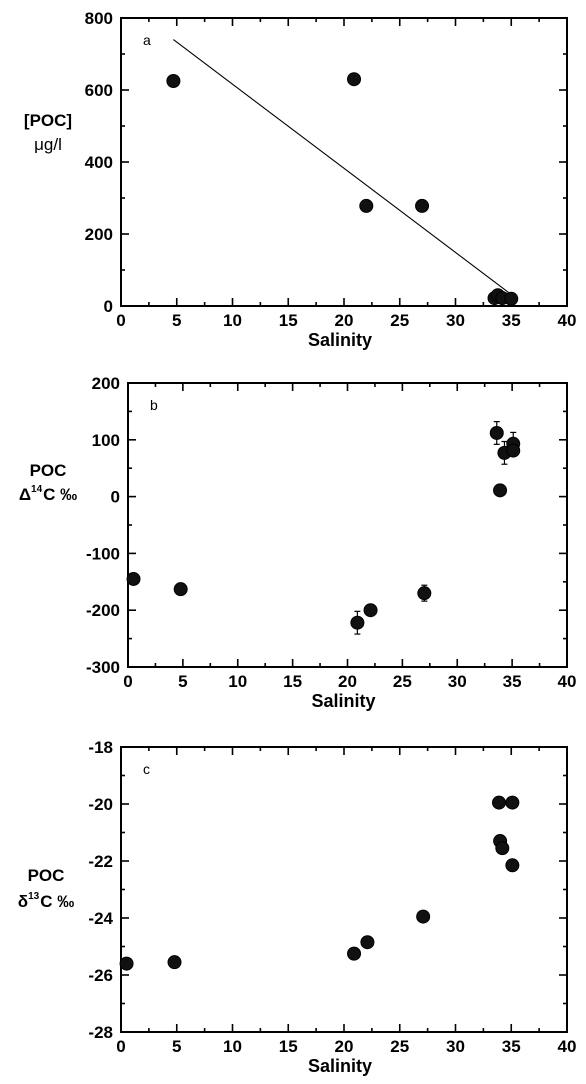 This screenshot has height=1084, width=586. I want to click on y-axis-label-isotope: δ13C ‰, so click(46, 901).